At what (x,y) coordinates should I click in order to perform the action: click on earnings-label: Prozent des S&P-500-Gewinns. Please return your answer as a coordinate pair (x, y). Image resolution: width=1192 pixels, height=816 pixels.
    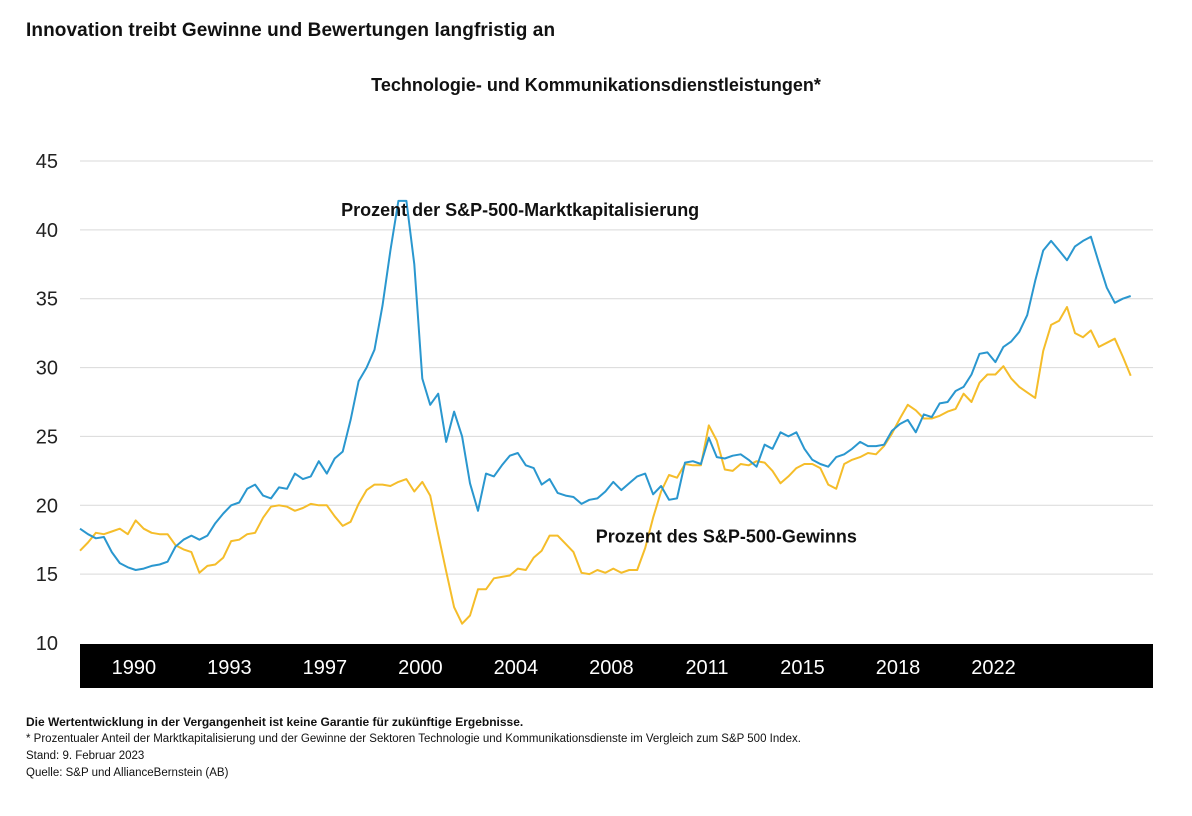
    Looking at the image, I should click on (726, 536).